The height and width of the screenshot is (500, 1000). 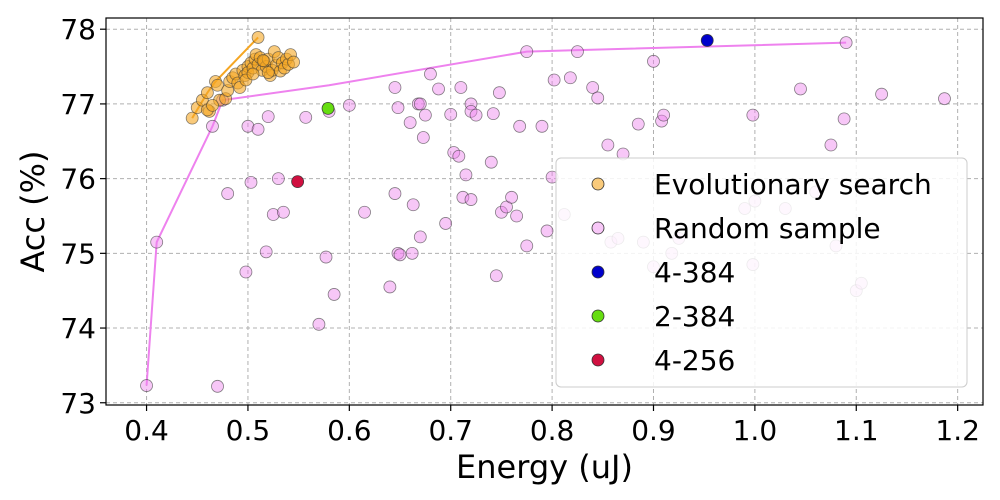 I want to click on legend-label-4-384: 4-384, so click(x=694, y=272).